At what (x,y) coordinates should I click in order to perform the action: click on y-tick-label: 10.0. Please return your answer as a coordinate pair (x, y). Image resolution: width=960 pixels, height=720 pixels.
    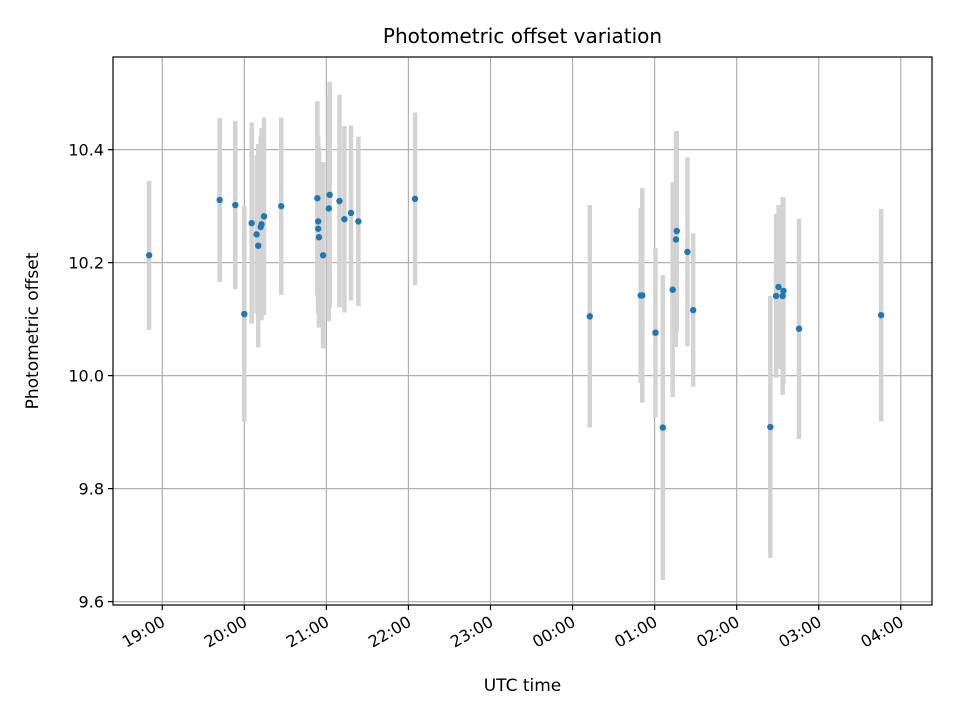
    Looking at the image, I should click on (86, 376).